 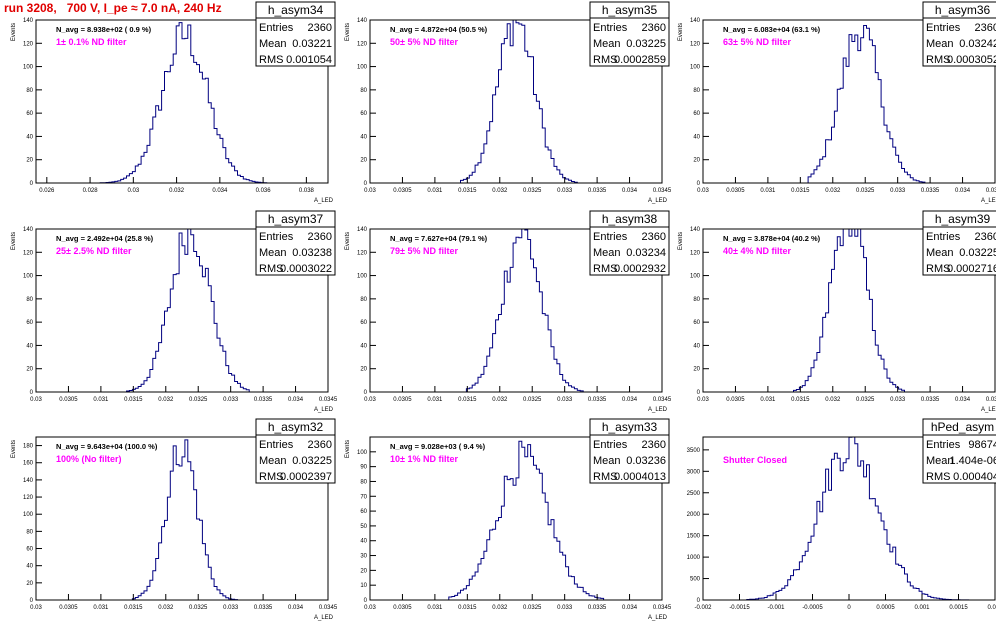 I want to click on filter-label: 25± 2.5% ND filter, so click(x=94, y=251).